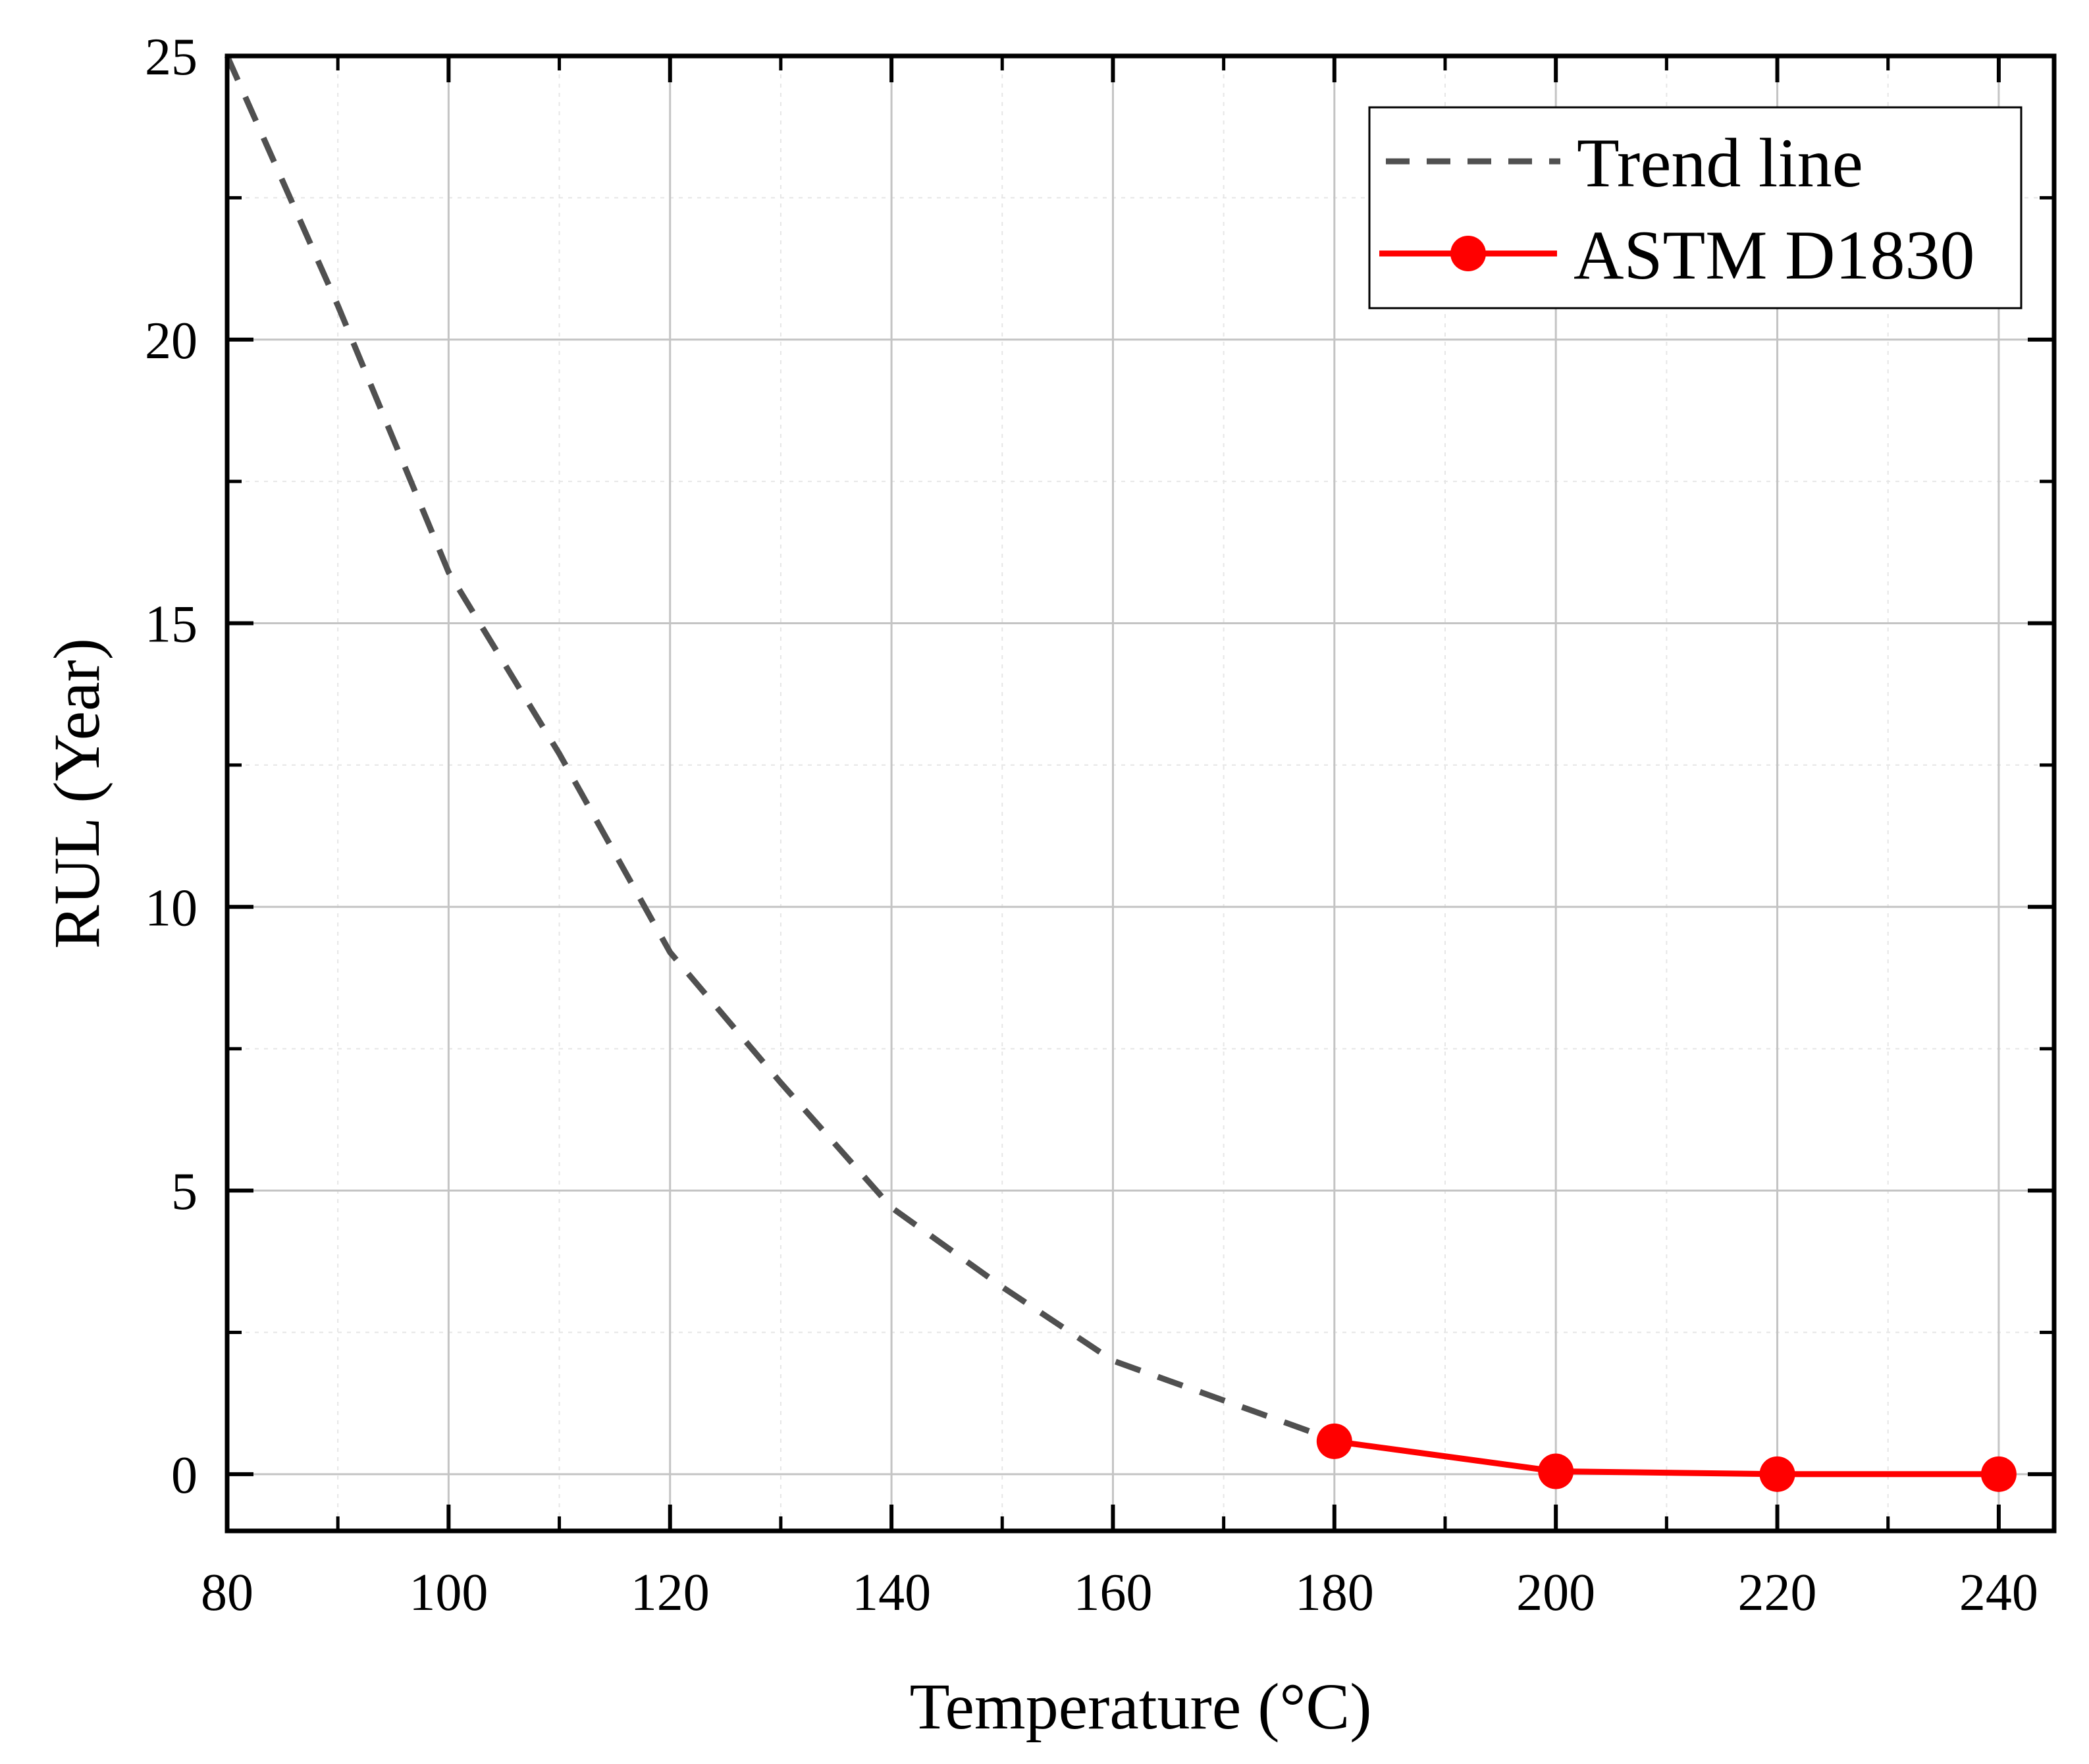 This screenshot has height=1764, width=2089. I want to click on legend-astm-d1830-label: ASTM D1830, so click(1774, 255).